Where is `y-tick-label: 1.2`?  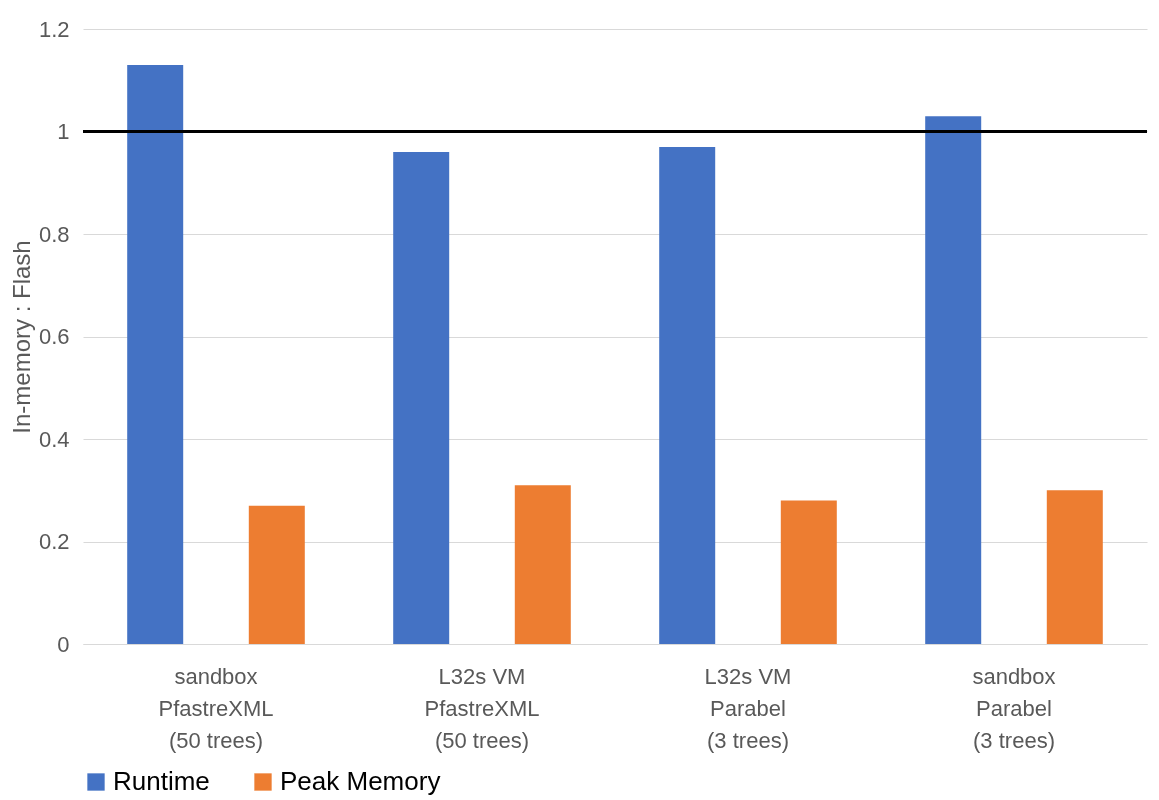
y-tick-label: 1.2 is located at coordinates (54, 29).